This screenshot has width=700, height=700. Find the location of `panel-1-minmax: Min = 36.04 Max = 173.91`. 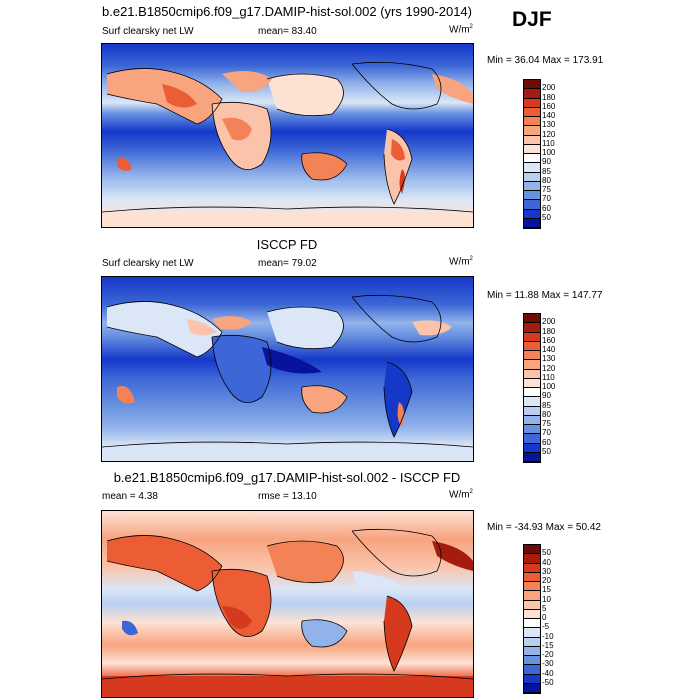

panel-1-minmax: Min = 36.04 Max = 173.91 is located at coordinates (545, 60).